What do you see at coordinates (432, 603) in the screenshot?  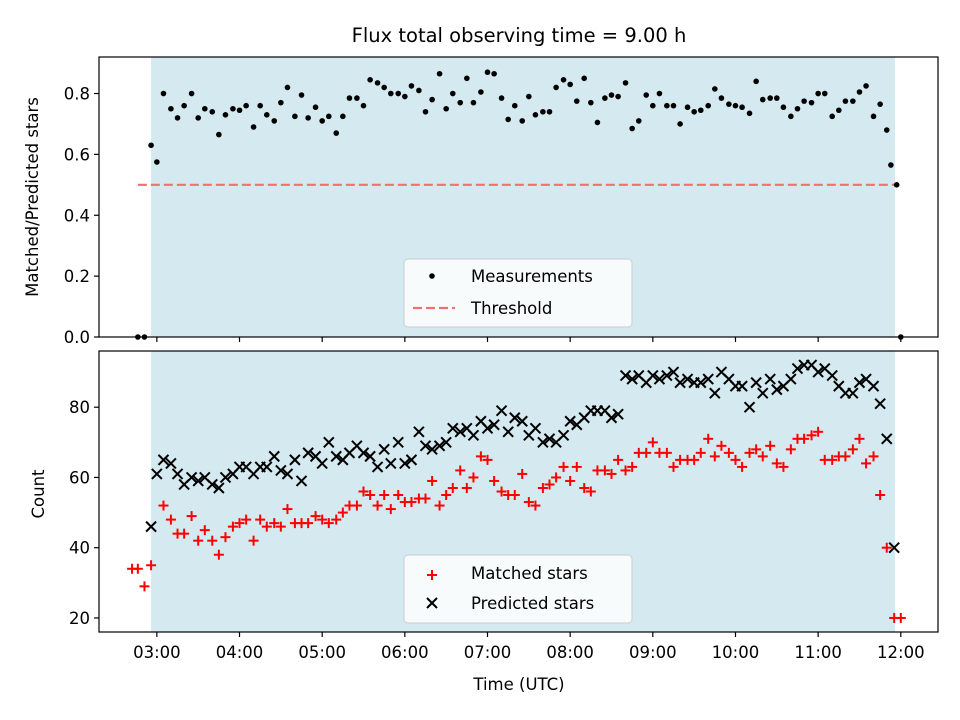 I see `legend-predicted-marker` at bounding box center [432, 603].